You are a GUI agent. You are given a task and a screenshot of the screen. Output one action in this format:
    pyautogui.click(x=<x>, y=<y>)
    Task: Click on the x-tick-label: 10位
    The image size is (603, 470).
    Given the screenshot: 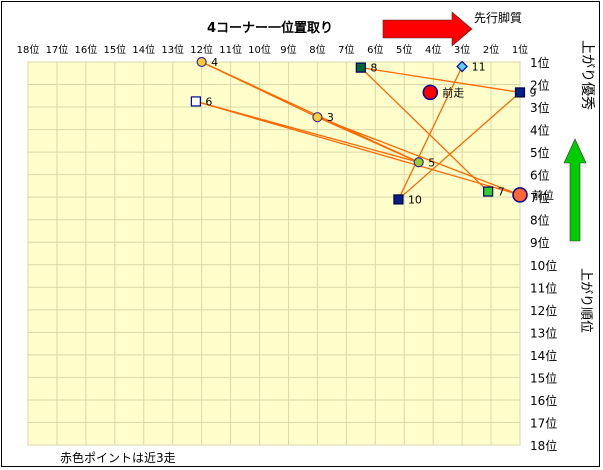 What is the action you would take?
    pyautogui.click(x=259, y=49)
    